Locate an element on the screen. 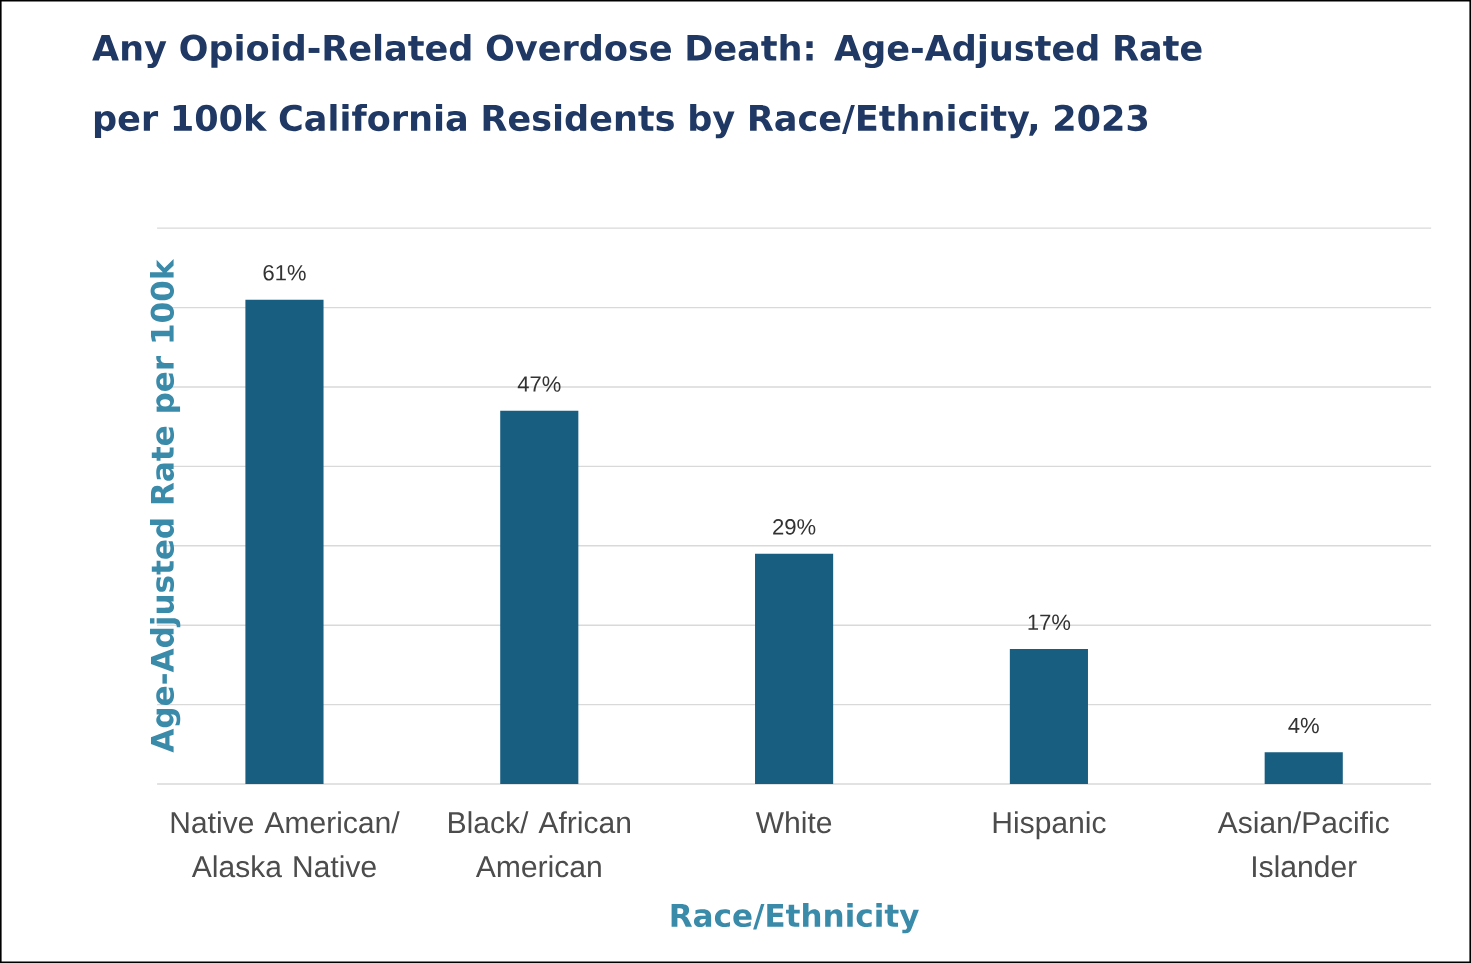 This screenshot has width=1471, height=963. data-label: 47% is located at coordinates (539, 384).